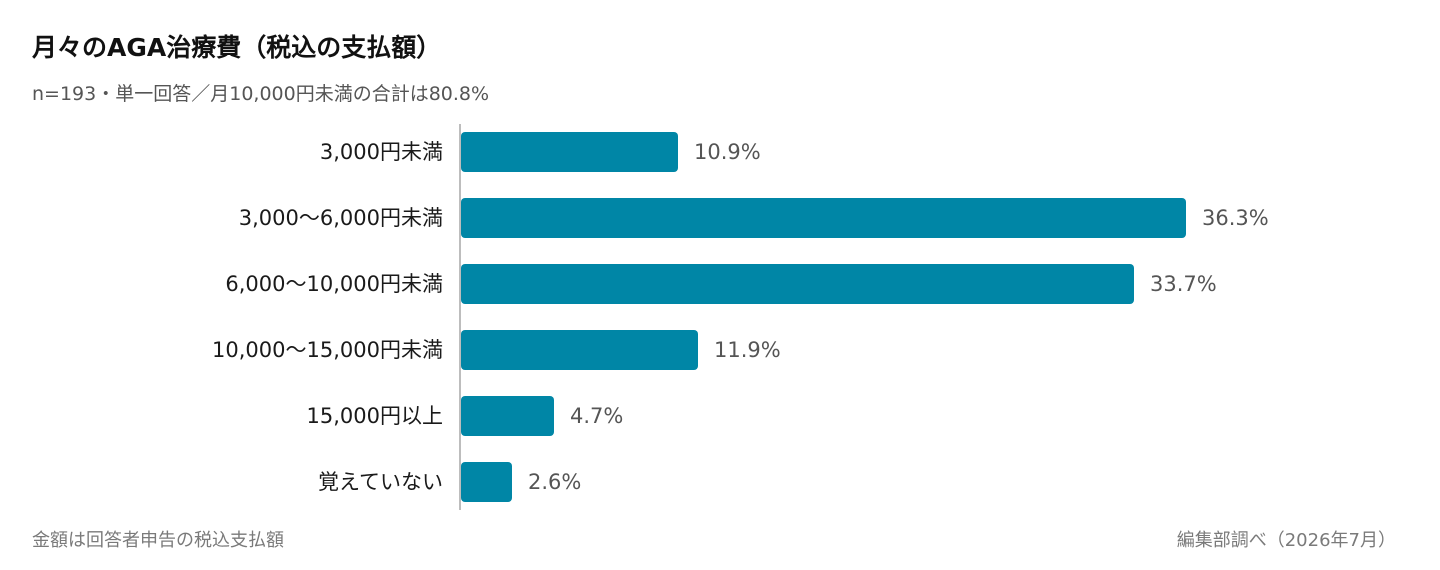 The image size is (1440, 570). What do you see at coordinates (1235, 218) in the screenshot?
I see `value-label: 36.3%` at bounding box center [1235, 218].